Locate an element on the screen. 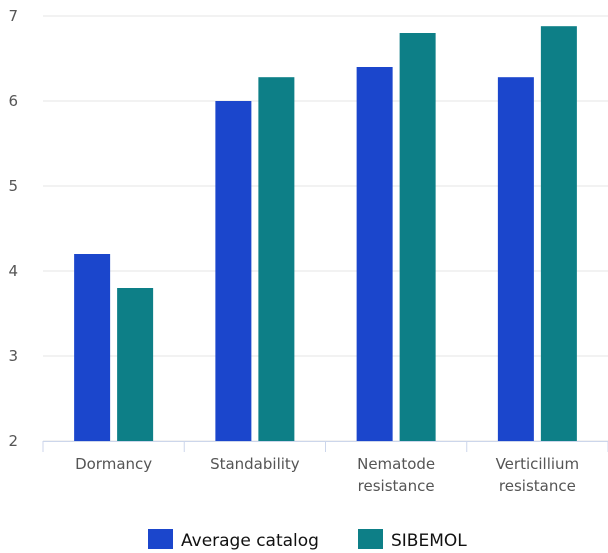 Image resolution: width=608 pixels, height=553 pixels. legend-label: SIBEMOL is located at coordinates (429, 541).